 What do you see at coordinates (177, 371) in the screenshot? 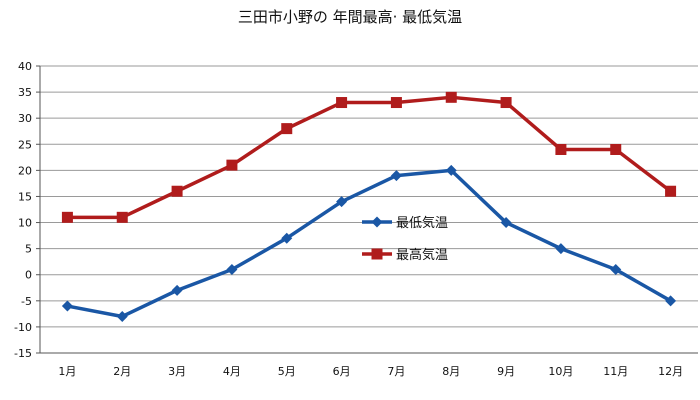
I see `x-tick-label: 3月` at bounding box center [177, 371].